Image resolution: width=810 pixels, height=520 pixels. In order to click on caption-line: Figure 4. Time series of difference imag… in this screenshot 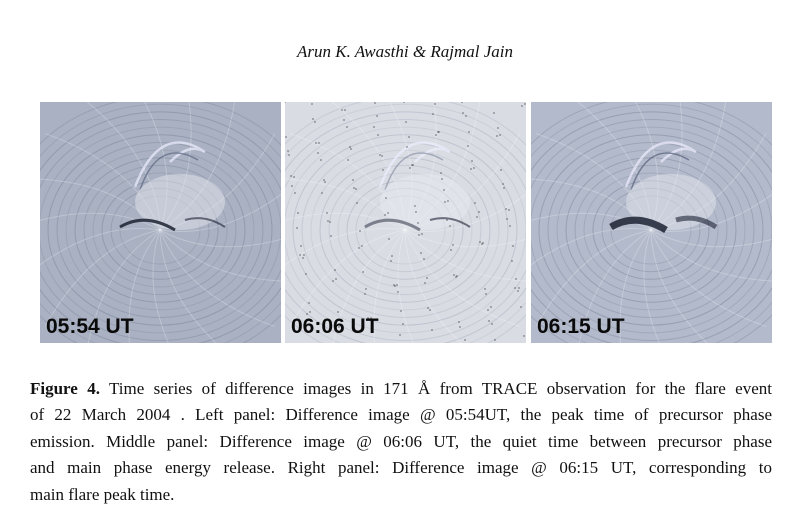, I will do `click(401, 389)`.